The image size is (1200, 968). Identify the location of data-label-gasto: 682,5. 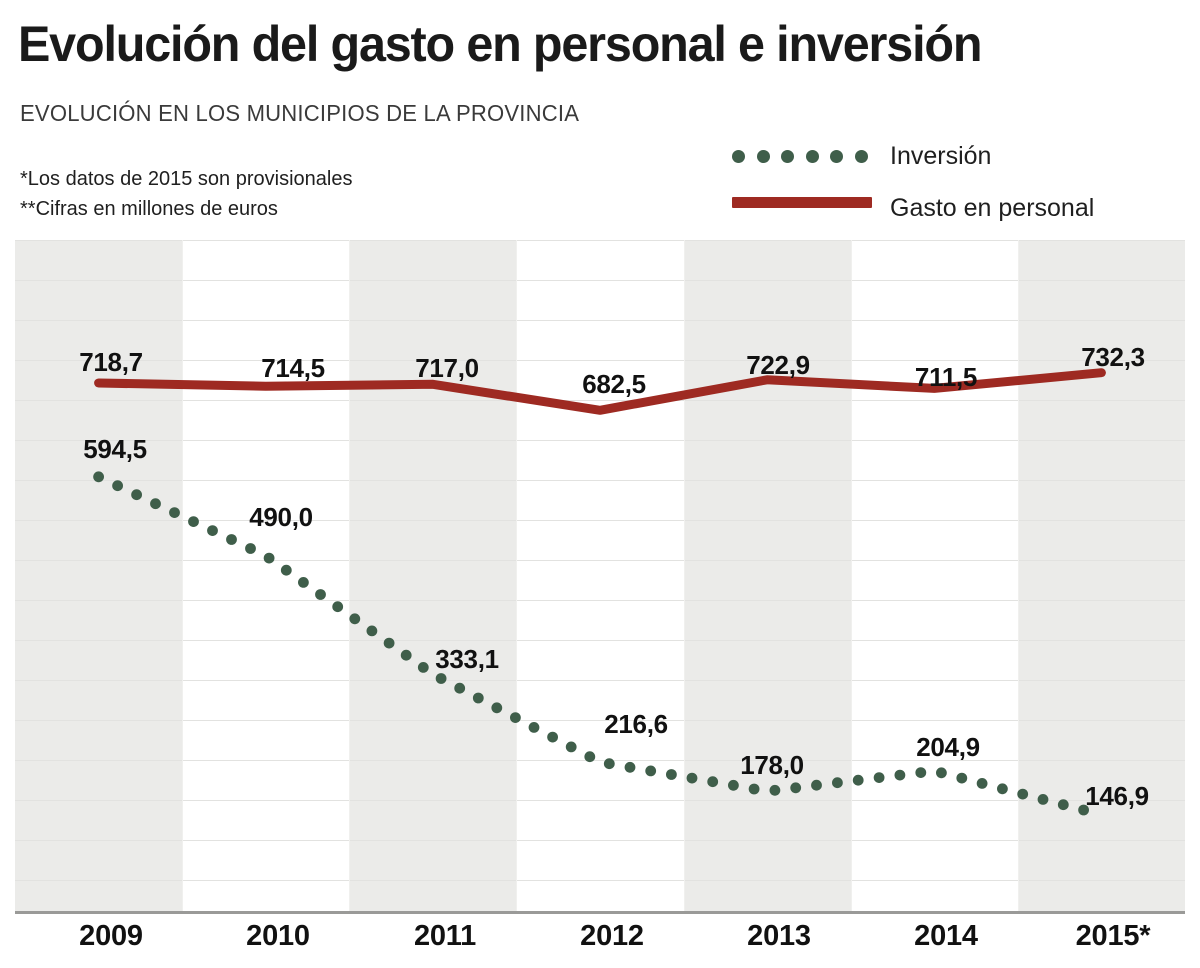
(614, 384).